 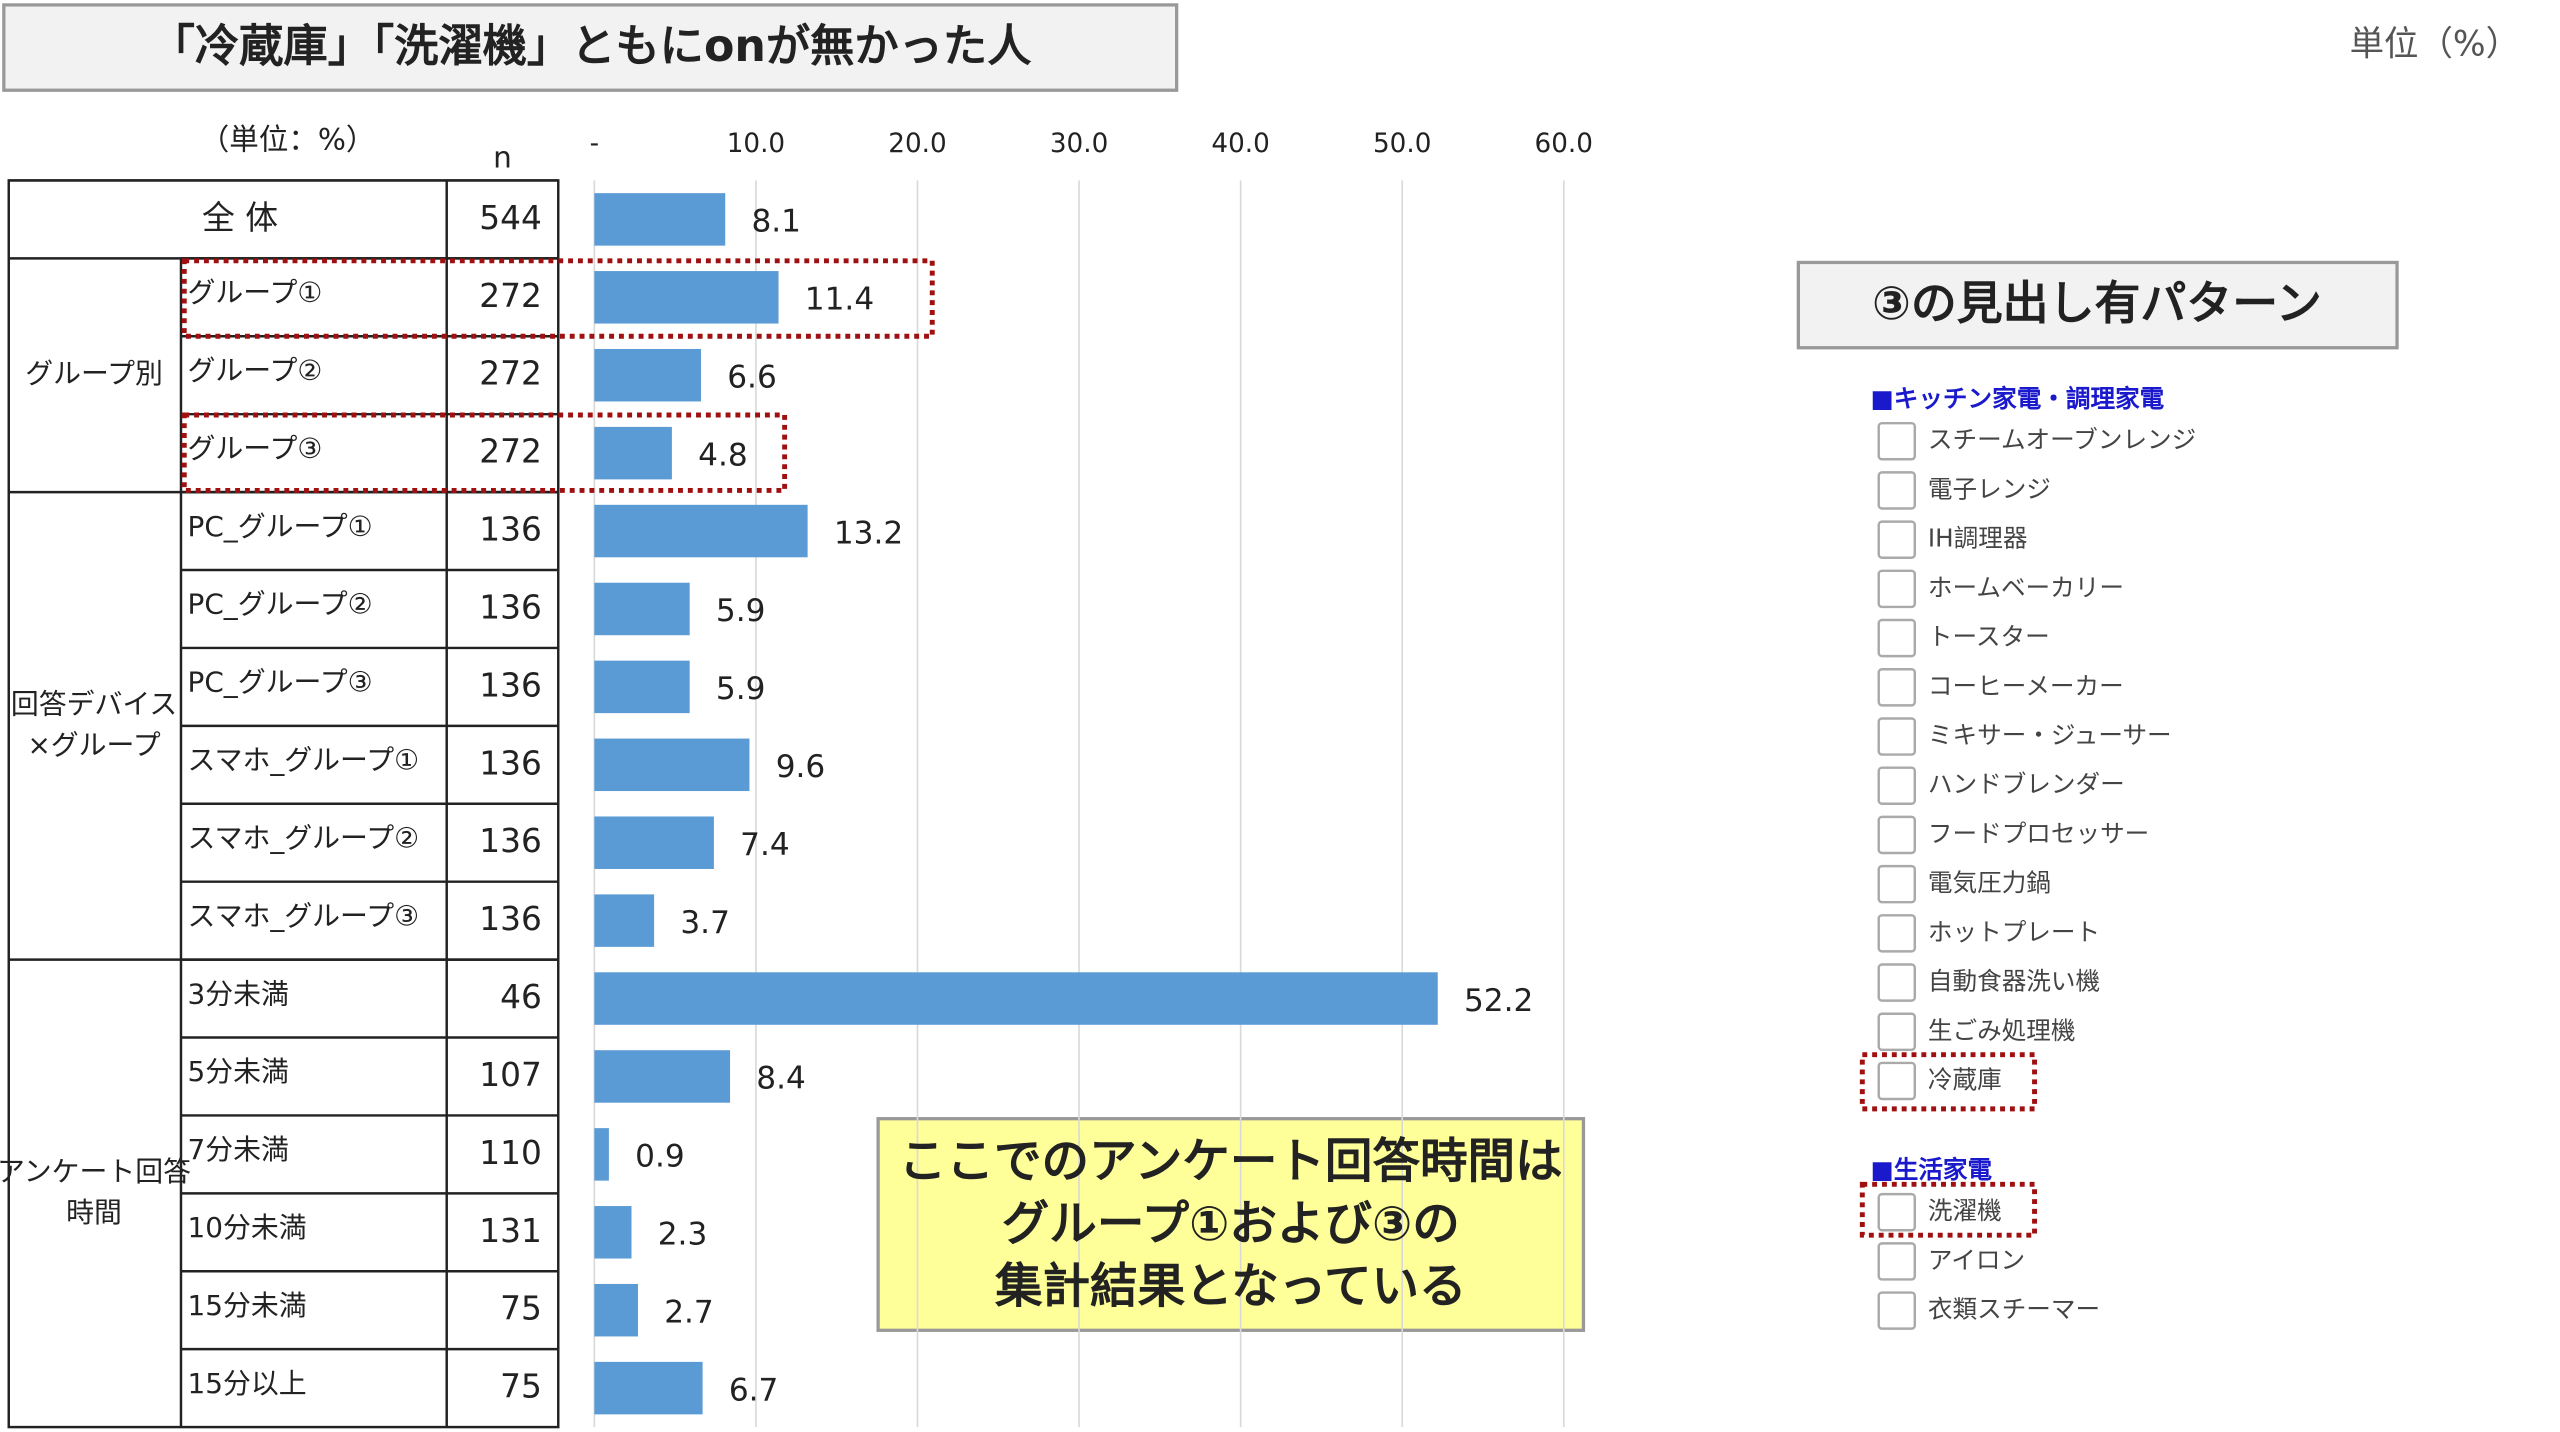 I want to click on checkbox-label: ハンドブレンダー, so click(x=2026, y=784).